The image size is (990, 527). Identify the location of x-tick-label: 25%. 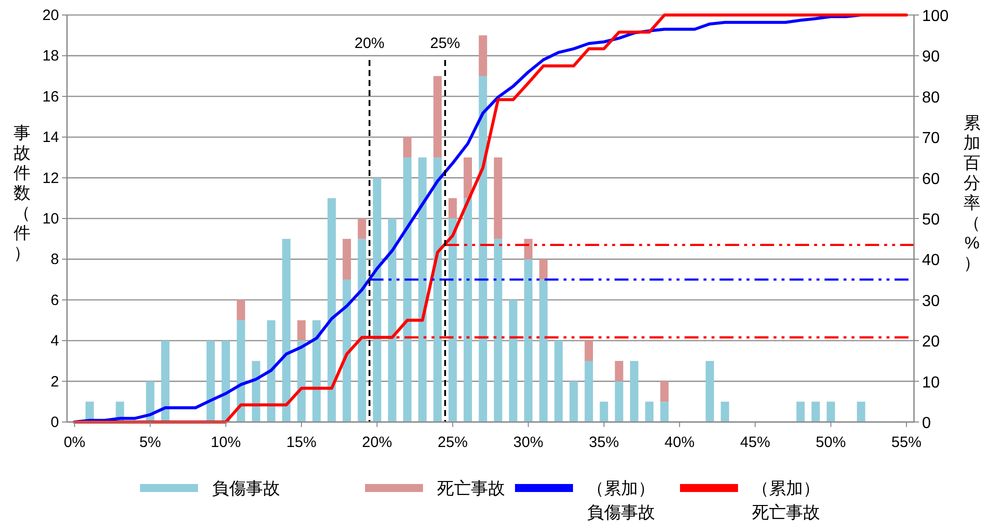
(453, 442).